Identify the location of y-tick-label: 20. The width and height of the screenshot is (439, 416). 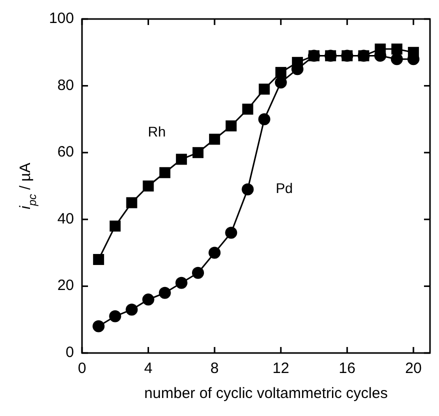
(65, 285).